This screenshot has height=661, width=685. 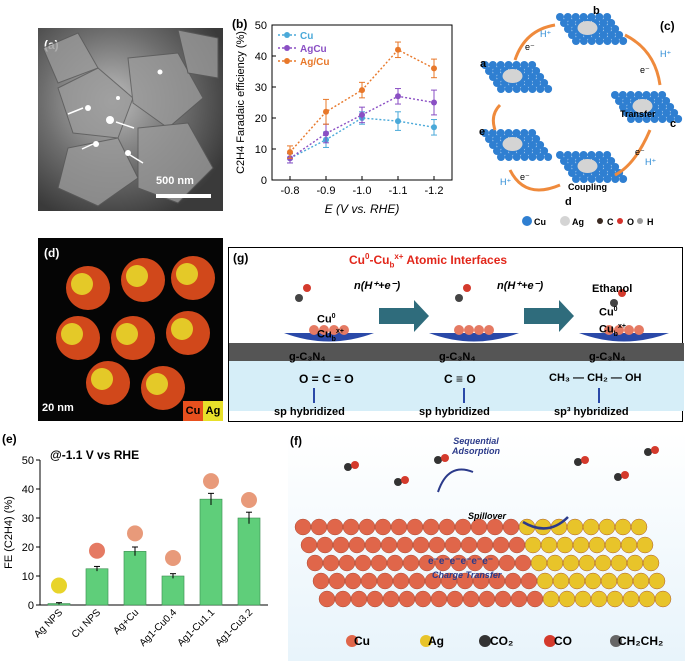 What do you see at coordinates (587, 187) in the screenshot?
I see `coupling-label: Coupling` at bounding box center [587, 187].